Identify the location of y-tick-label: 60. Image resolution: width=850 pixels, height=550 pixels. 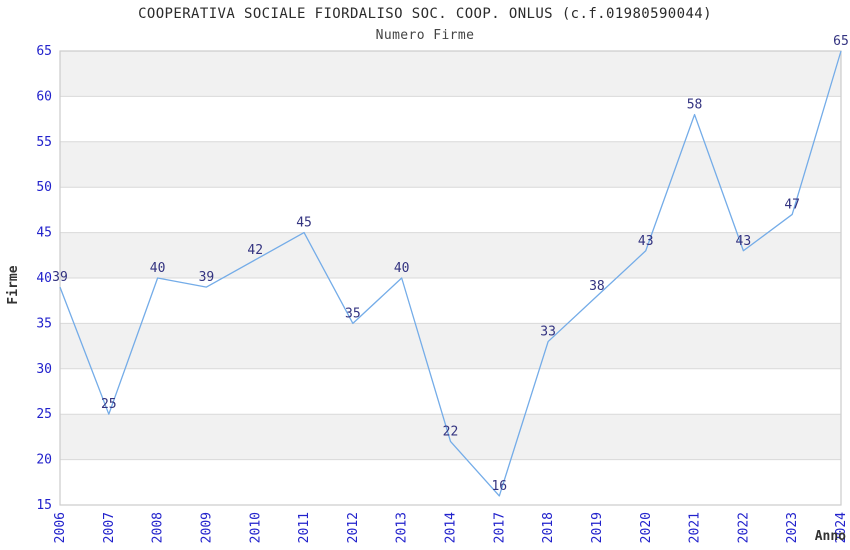
(44, 96).